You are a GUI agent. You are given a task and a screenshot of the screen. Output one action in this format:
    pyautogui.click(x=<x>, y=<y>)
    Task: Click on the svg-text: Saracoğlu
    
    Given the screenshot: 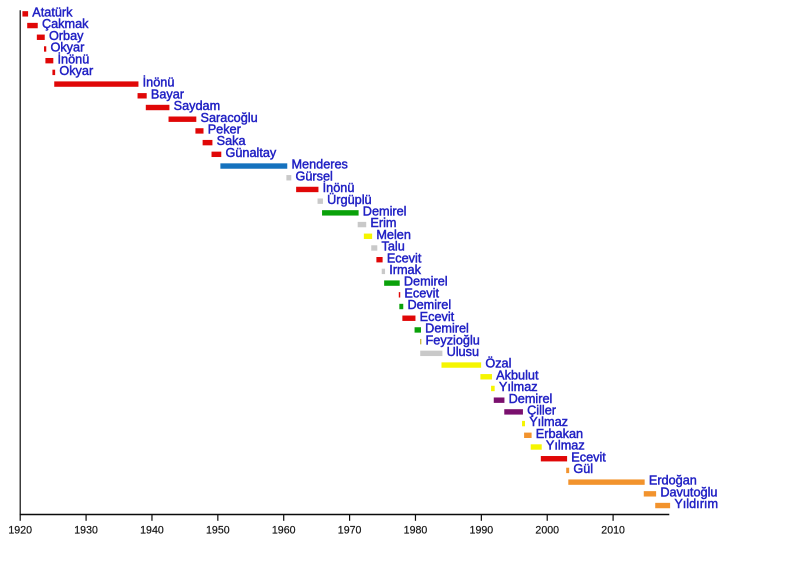 What is the action you would take?
    pyautogui.click(x=229, y=118)
    